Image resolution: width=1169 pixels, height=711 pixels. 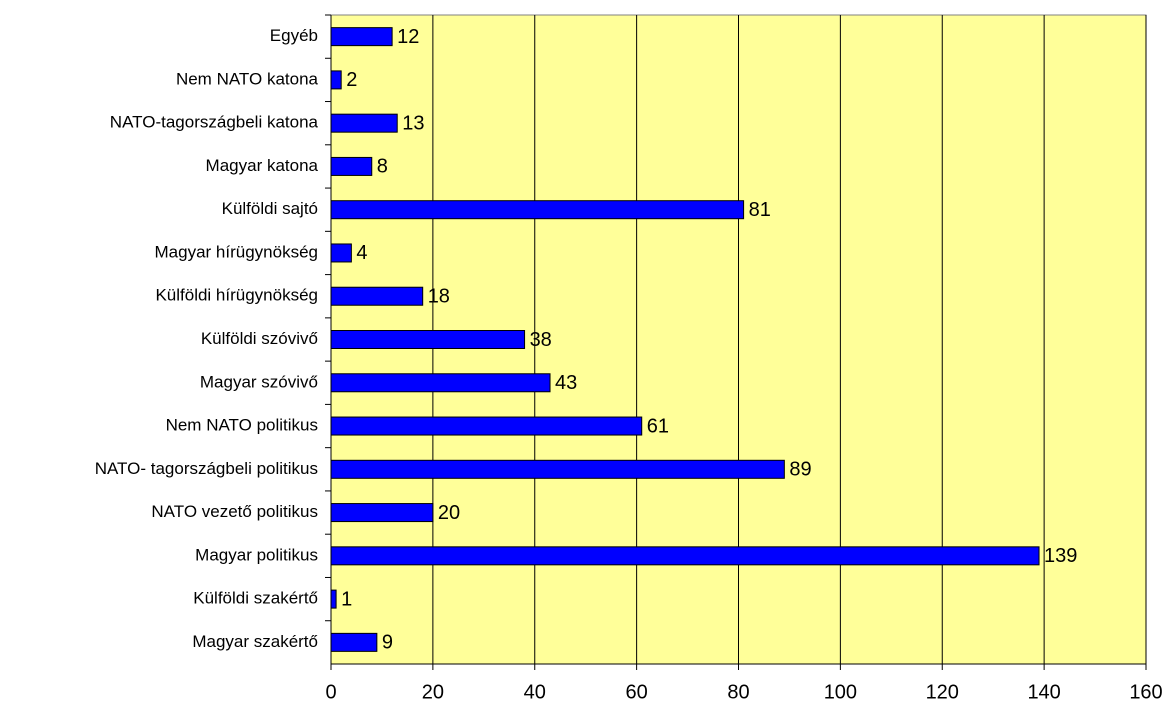 I want to click on data-label: 61, so click(x=658, y=426).